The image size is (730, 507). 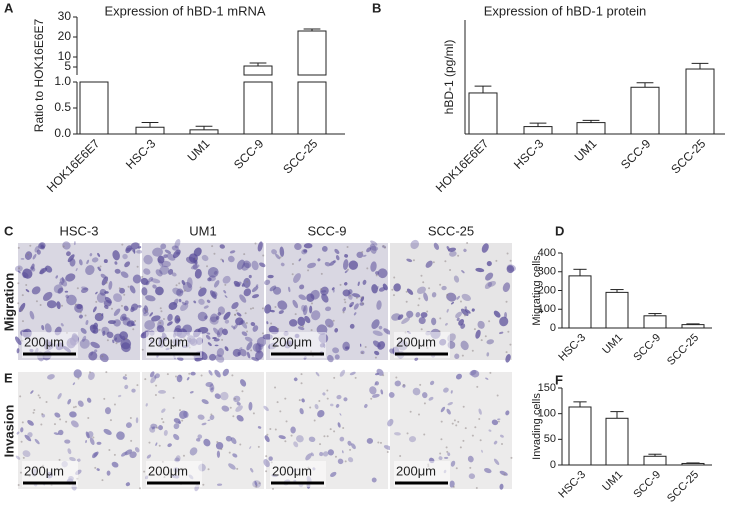 I want to click on x-tick-label: HOK16E6E7, so click(x=462, y=165).